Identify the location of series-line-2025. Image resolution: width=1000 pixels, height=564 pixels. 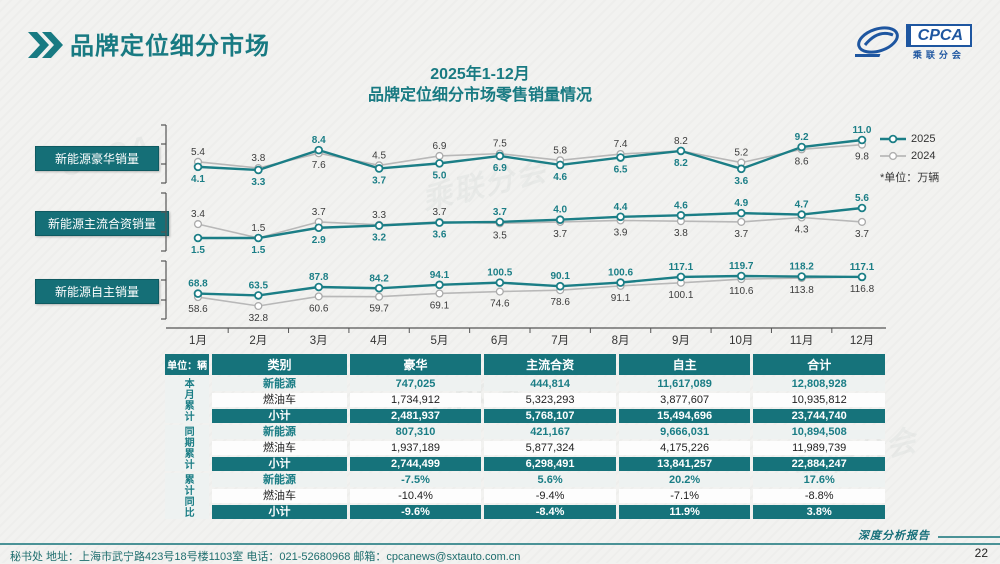
(530, 285).